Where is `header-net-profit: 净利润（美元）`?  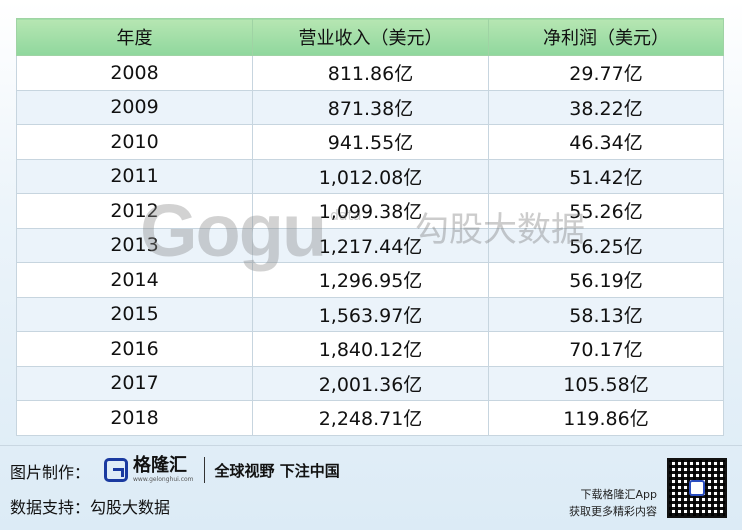 header-net-profit: 净利润（美元） is located at coordinates (606, 37).